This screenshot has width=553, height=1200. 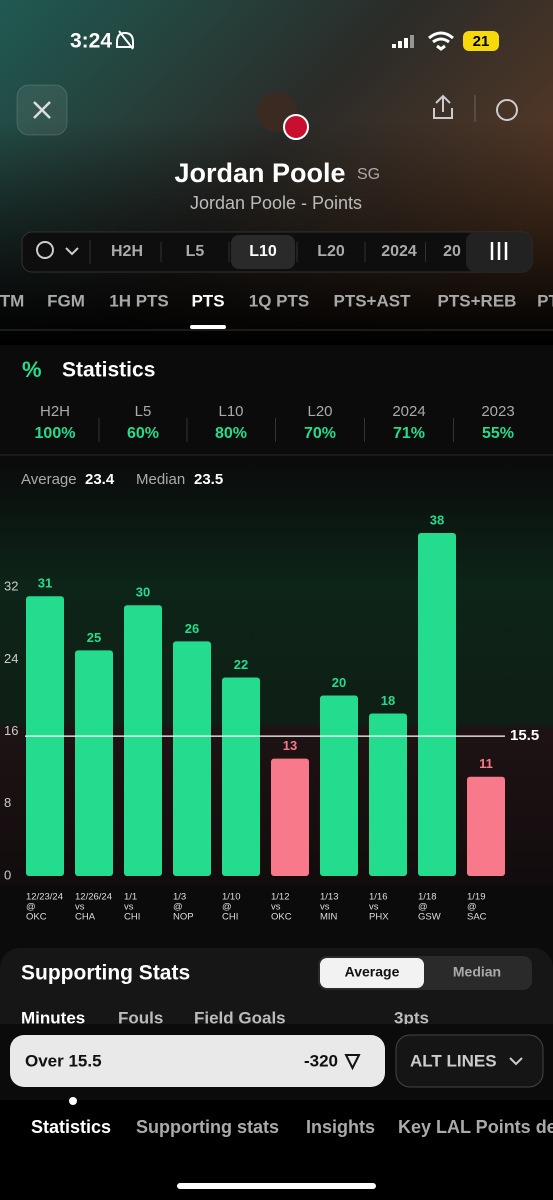 I want to click on bar-value-label: 25, so click(x=94, y=637).